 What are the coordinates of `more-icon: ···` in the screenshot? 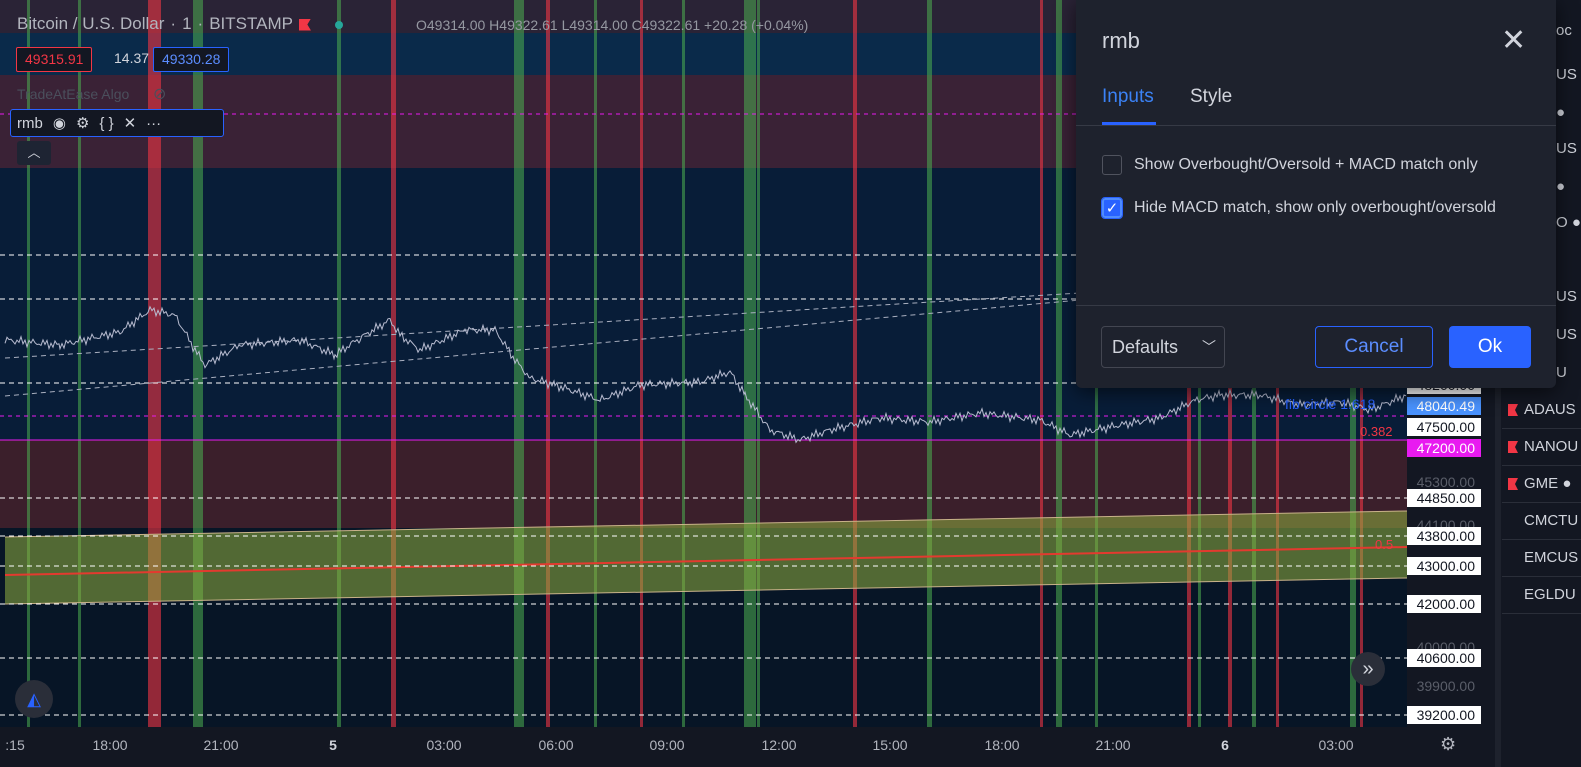 It's located at (154, 123).